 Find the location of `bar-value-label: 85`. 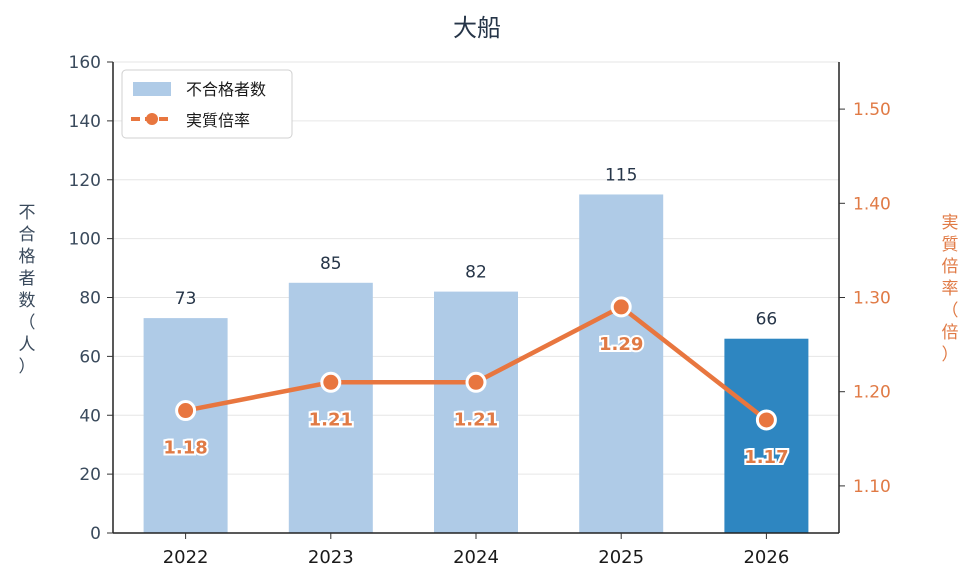

bar-value-label: 85 is located at coordinates (331, 264).